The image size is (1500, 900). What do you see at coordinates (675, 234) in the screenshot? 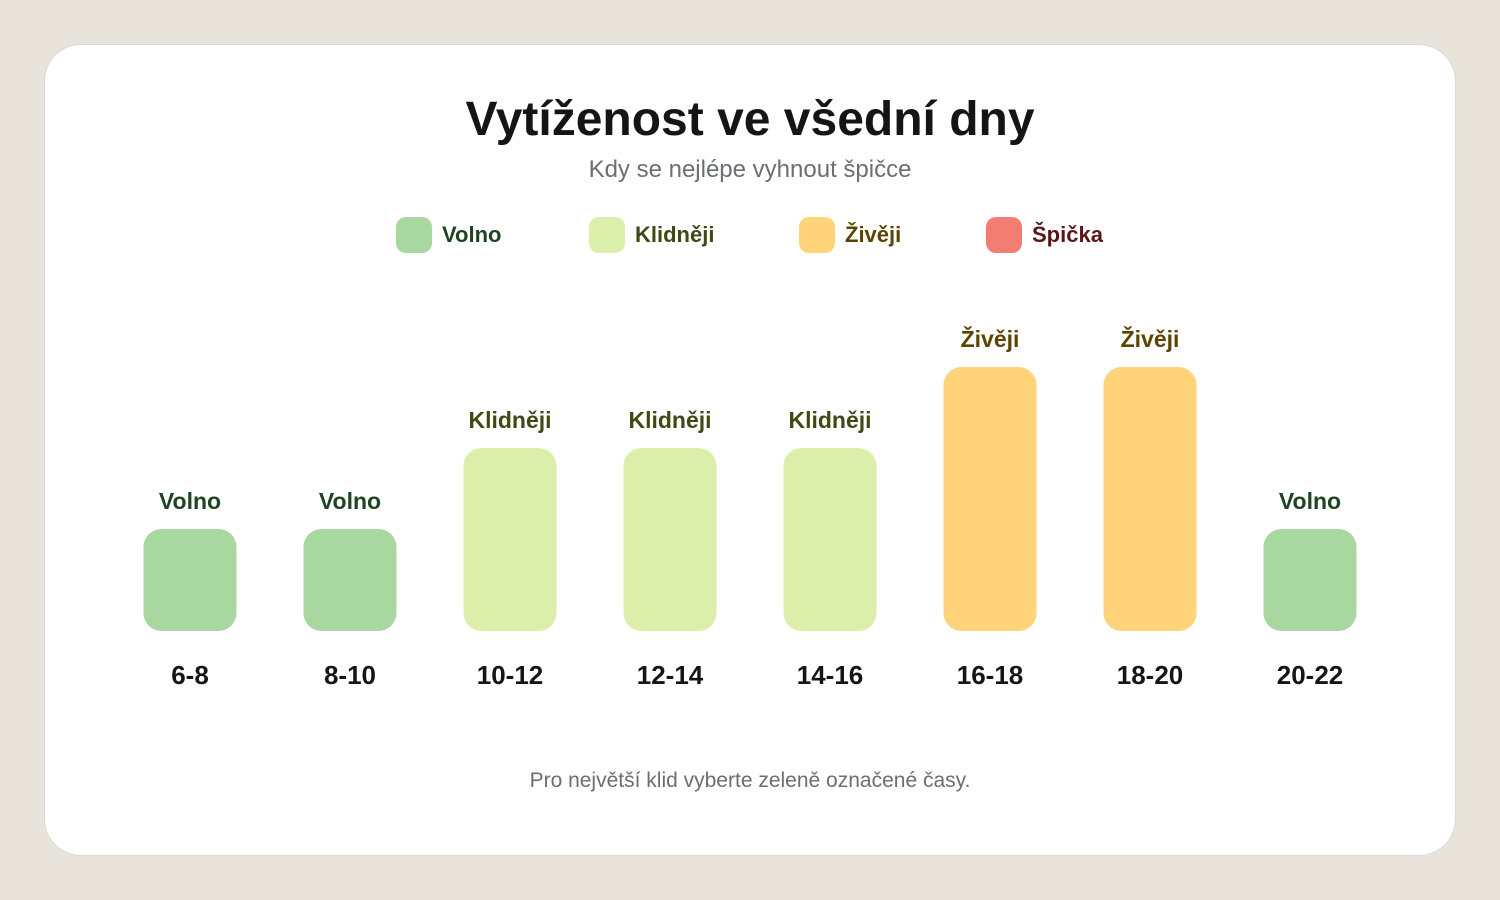
I see `legend-label: Klidněji` at bounding box center [675, 234].